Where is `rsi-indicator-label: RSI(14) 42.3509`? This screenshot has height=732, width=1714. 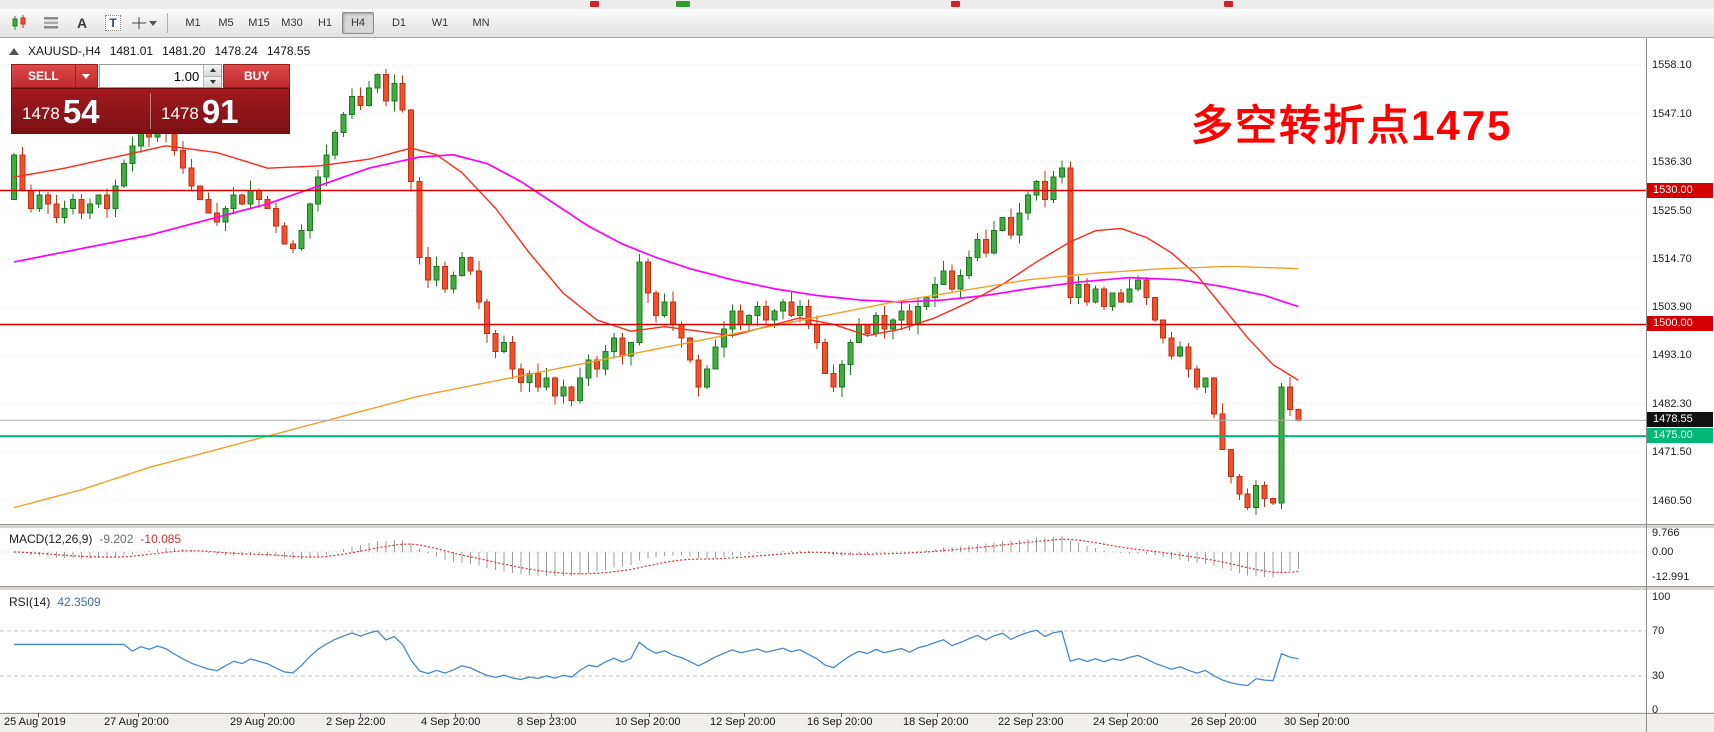
rsi-indicator-label: RSI(14) 42.3509 is located at coordinates (55, 602).